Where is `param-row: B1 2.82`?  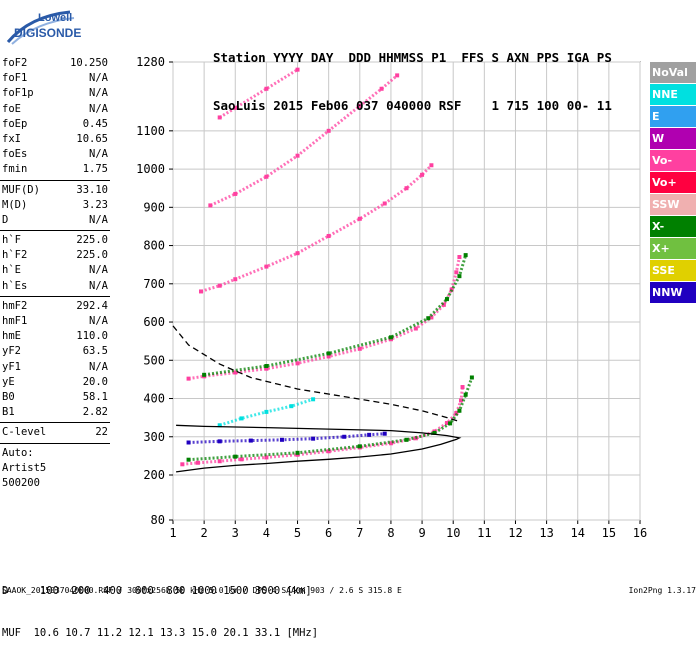 param-row: B1 2.82 is located at coordinates (55, 412).